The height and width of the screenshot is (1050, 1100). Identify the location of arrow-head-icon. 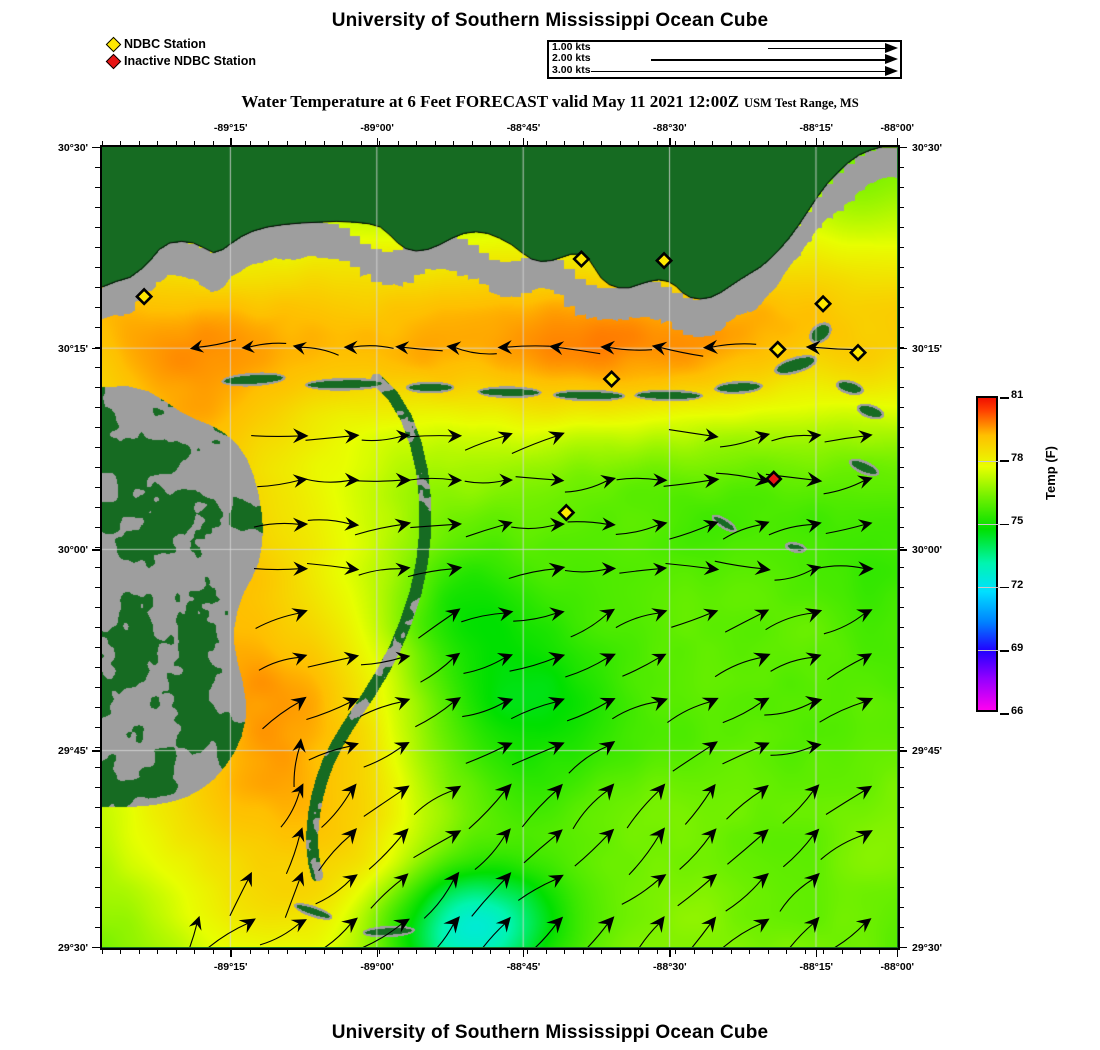
(891, 48).